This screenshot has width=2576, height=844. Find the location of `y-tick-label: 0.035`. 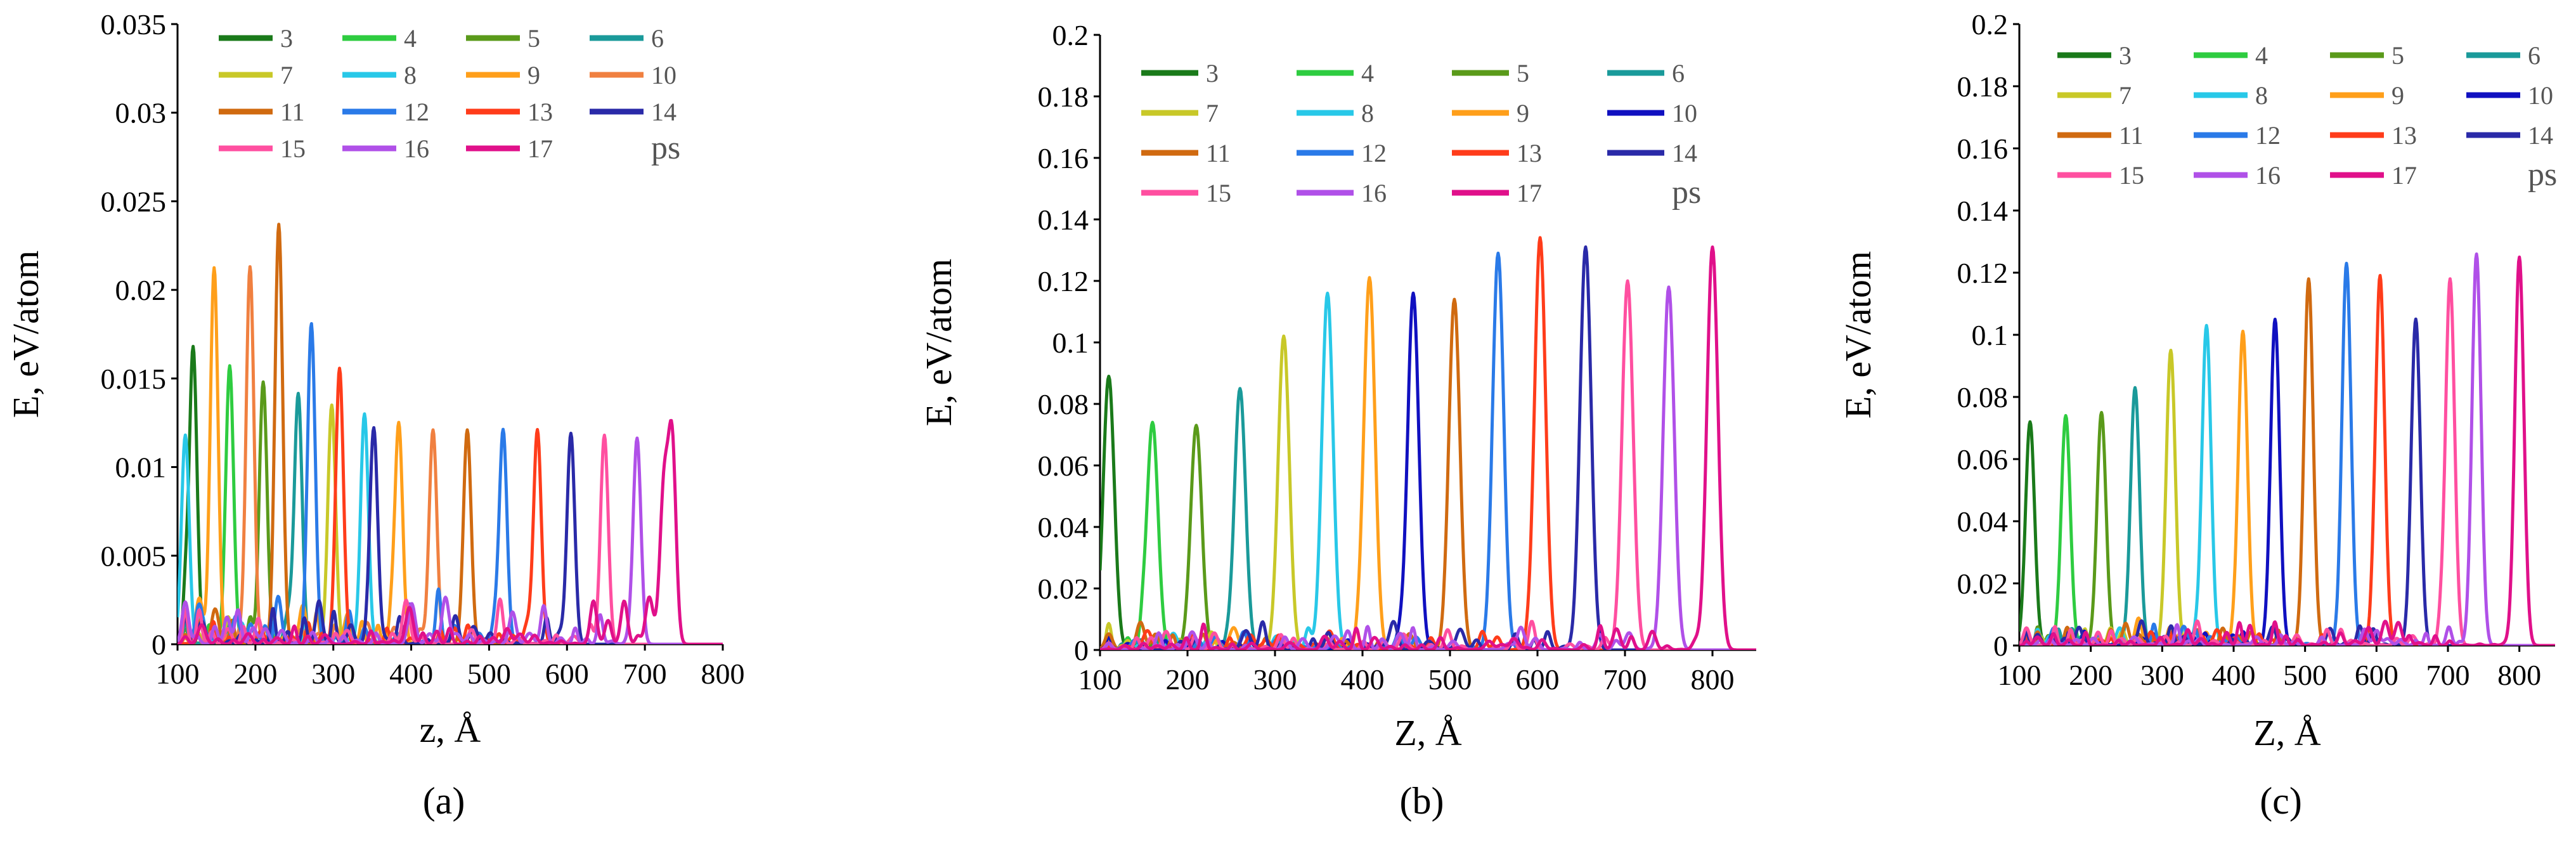

y-tick-label: 0.035 is located at coordinates (134, 24).